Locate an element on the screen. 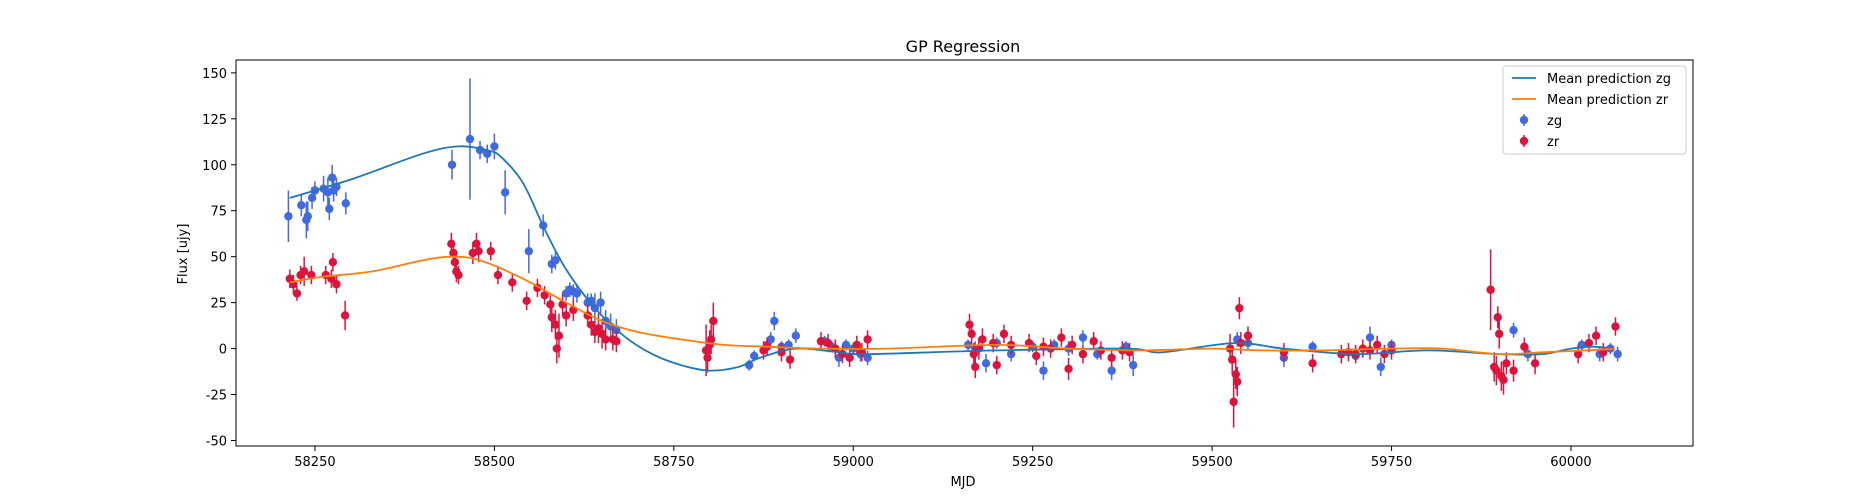 The image size is (1875, 500). x-tick-label: 60000 is located at coordinates (1570, 462).